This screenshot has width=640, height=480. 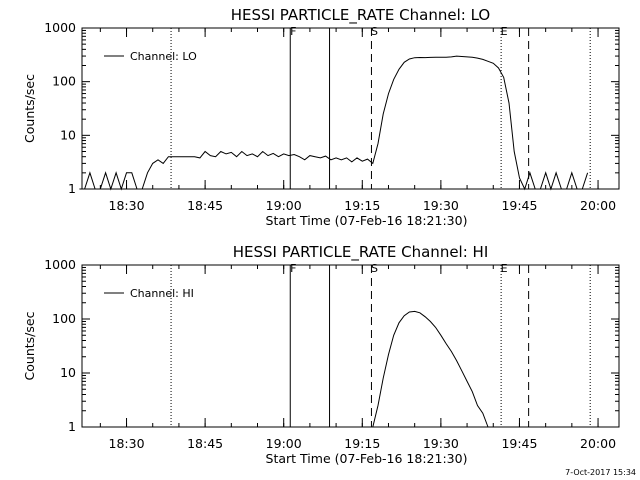 I want to click on chart-title: HESSI PARTICLE_RATE Channel: LO, so click(x=360, y=15).